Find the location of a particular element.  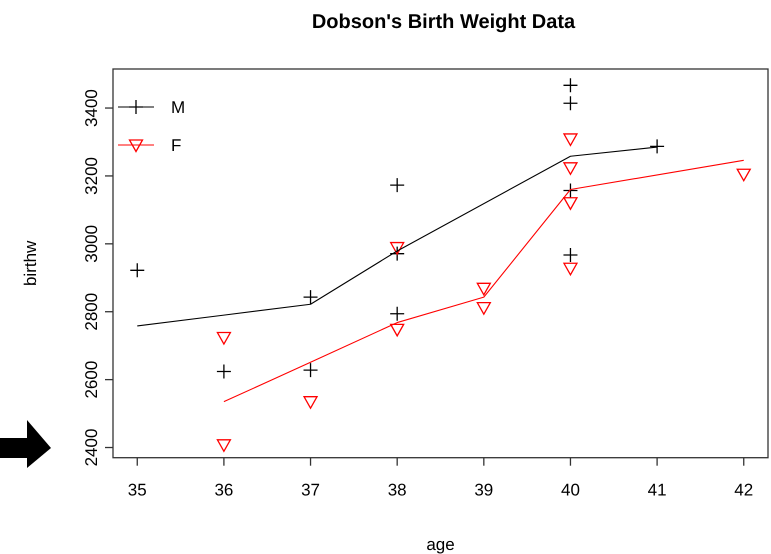

y-tick-label: 3200 is located at coordinates (91, 176).